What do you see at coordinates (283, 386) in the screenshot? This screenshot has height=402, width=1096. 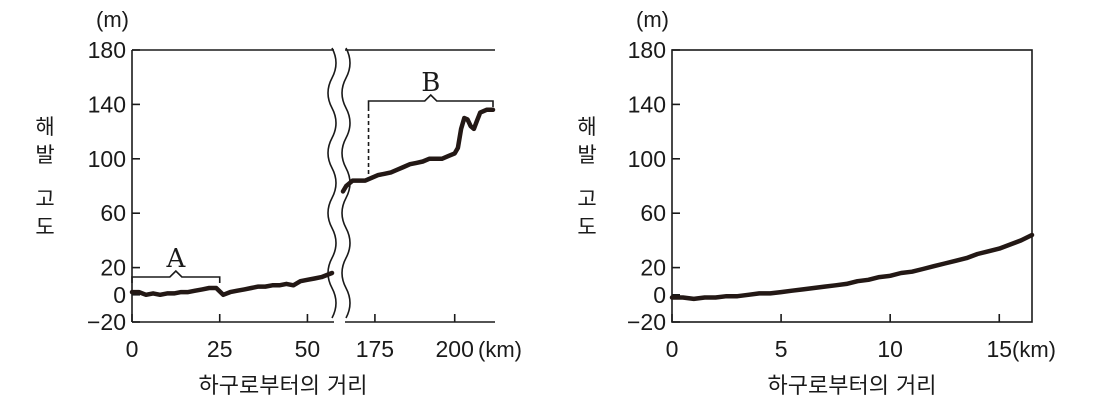 I see `left-x-axis-title: 하구로부터의 거리` at bounding box center [283, 386].